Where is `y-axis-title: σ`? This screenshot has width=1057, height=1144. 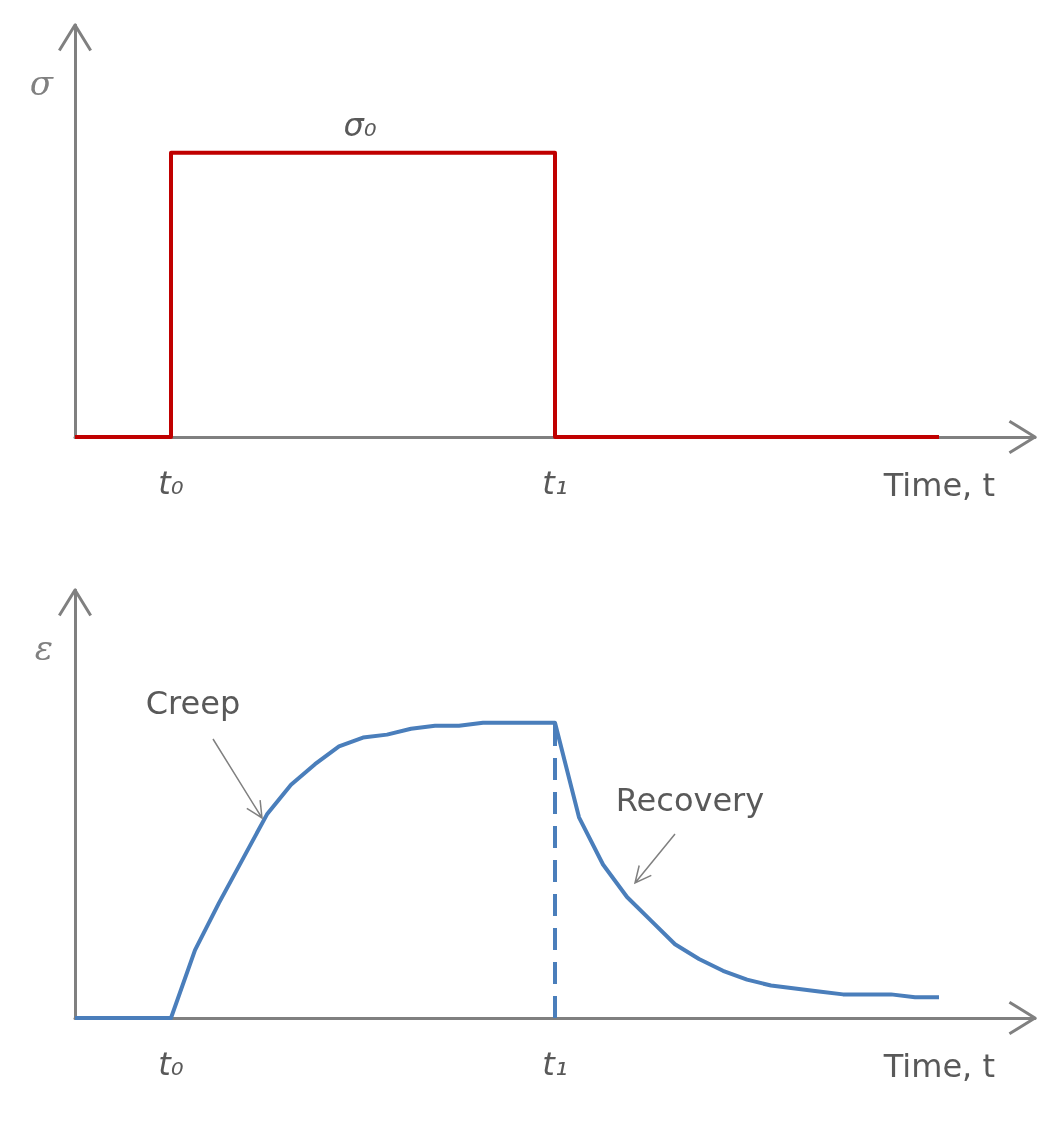
y-axis-title: σ is located at coordinates (41, 83).